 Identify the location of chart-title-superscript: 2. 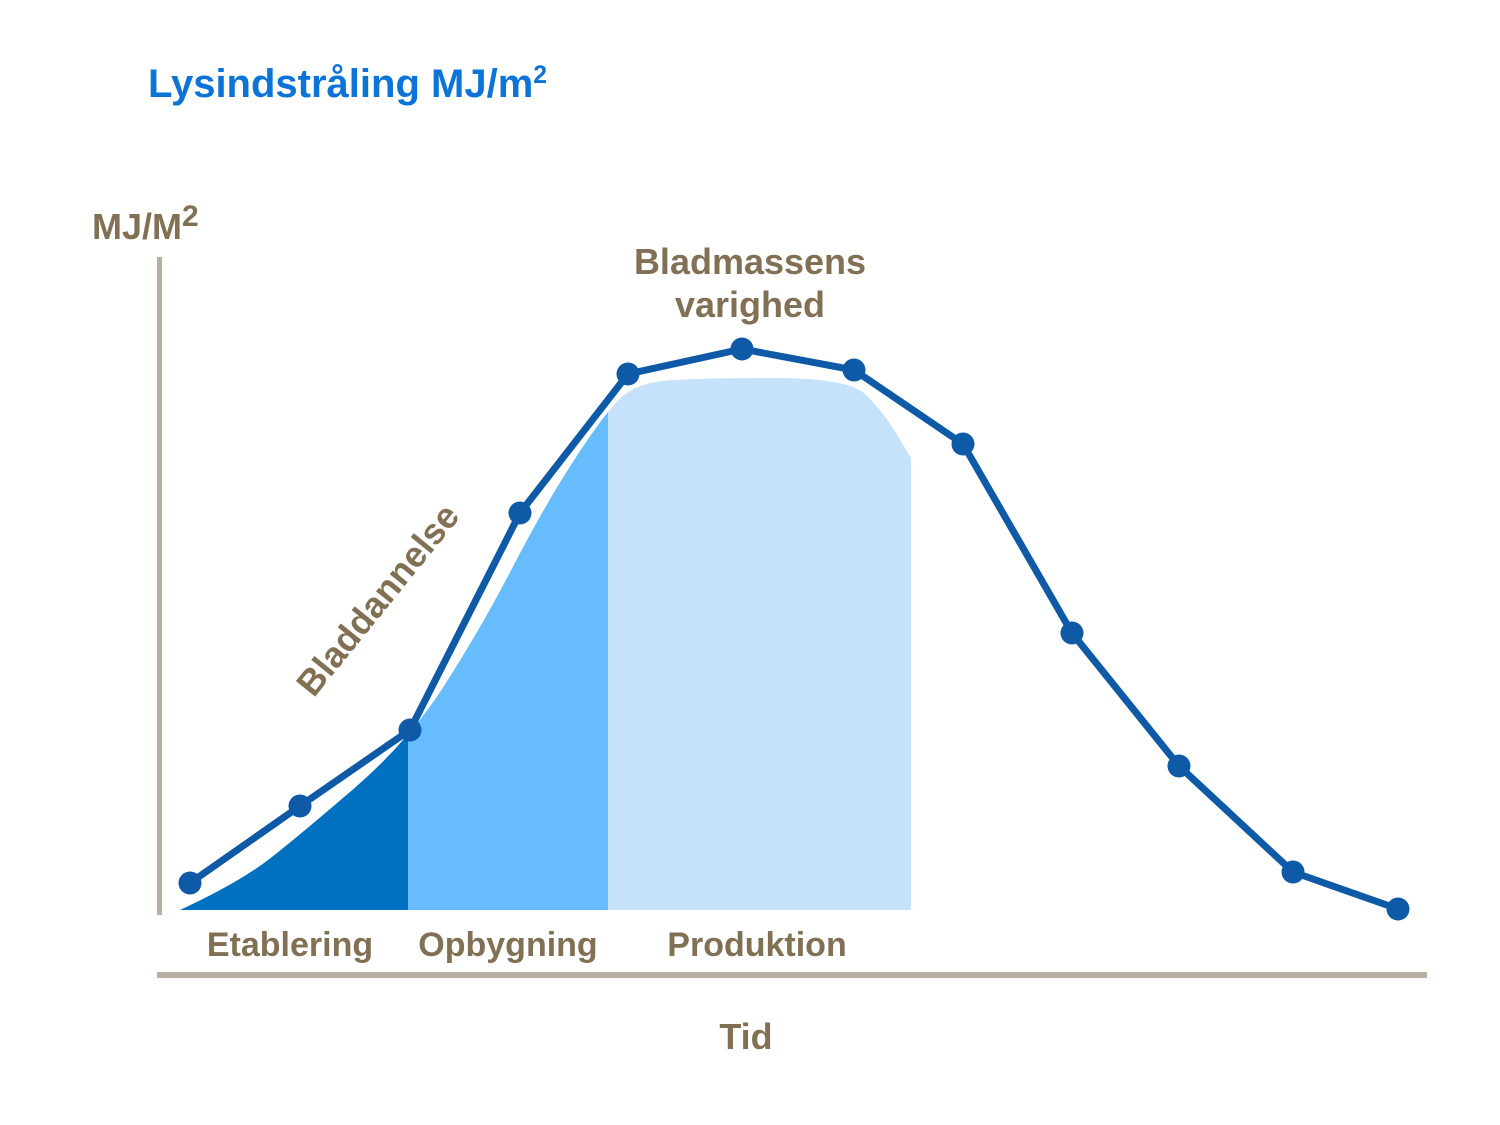
(540, 76).